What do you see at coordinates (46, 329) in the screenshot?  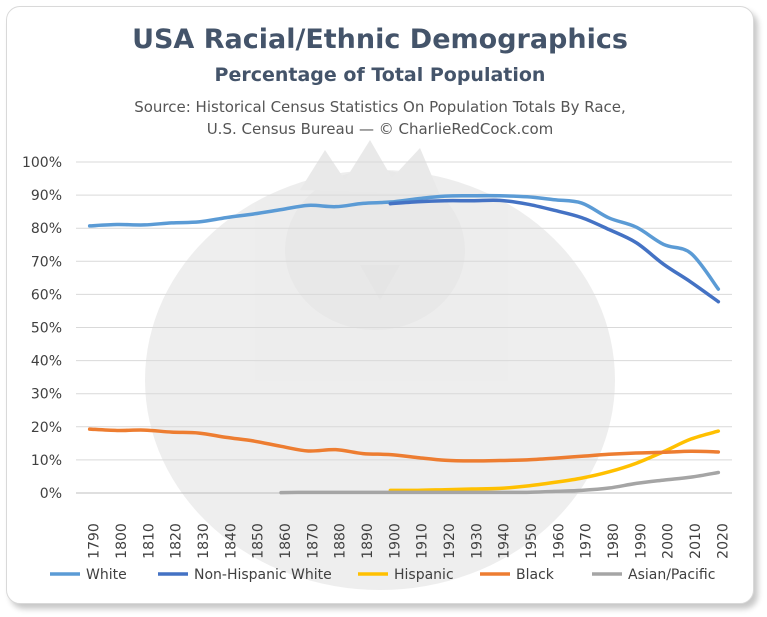 I see `y-tick-label: 50%` at bounding box center [46, 329].